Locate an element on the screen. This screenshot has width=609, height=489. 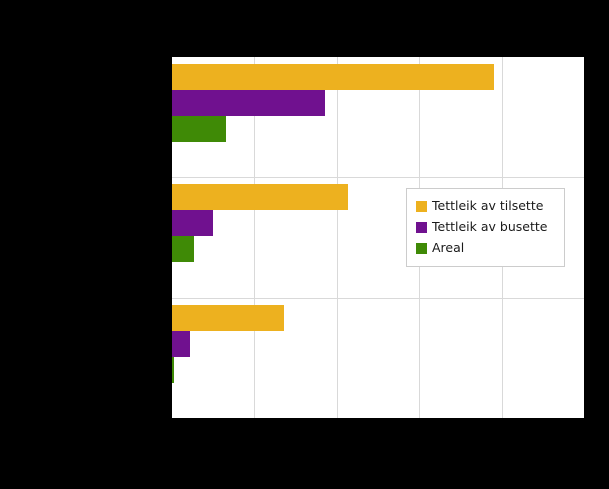
bar-g2-s2 is located at coordinates (173, 370).